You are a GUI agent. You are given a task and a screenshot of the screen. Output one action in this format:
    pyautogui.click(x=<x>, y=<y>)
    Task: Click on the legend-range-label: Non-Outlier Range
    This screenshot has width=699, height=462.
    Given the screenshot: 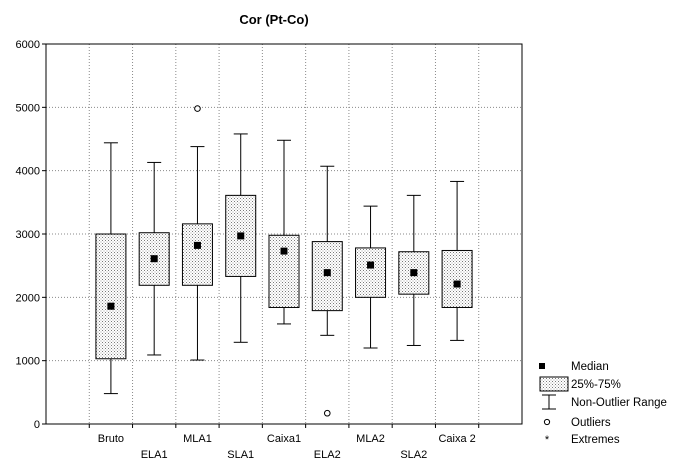 What is the action you would take?
    pyautogui.click(x=619, y=403)
    